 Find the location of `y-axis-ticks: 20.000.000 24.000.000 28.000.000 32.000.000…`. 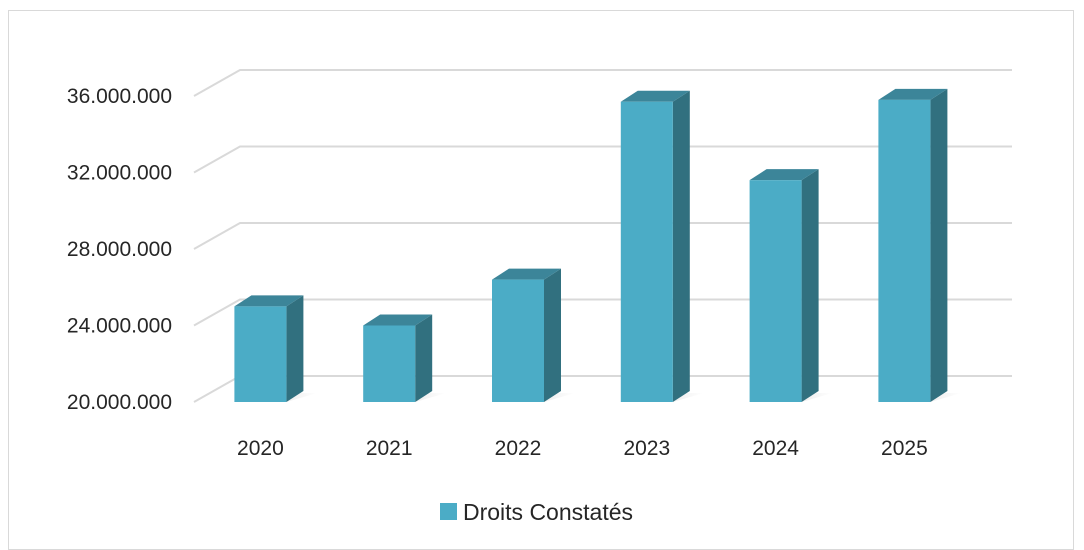

y-axis-ticks: 20.000.000 24.000.000 28.000.000 32.000.000… is located at coordinates (119, 249).